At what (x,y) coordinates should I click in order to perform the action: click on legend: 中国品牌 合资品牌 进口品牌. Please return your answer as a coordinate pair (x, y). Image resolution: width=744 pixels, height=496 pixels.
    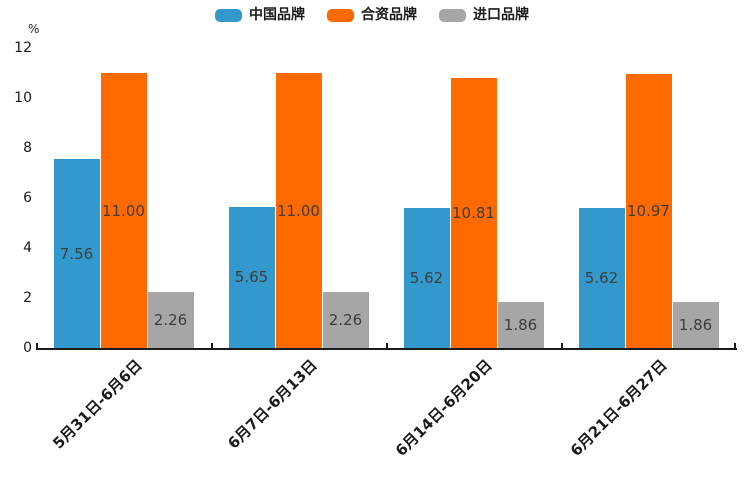
    Looking at the image, I should click on (372, 15).